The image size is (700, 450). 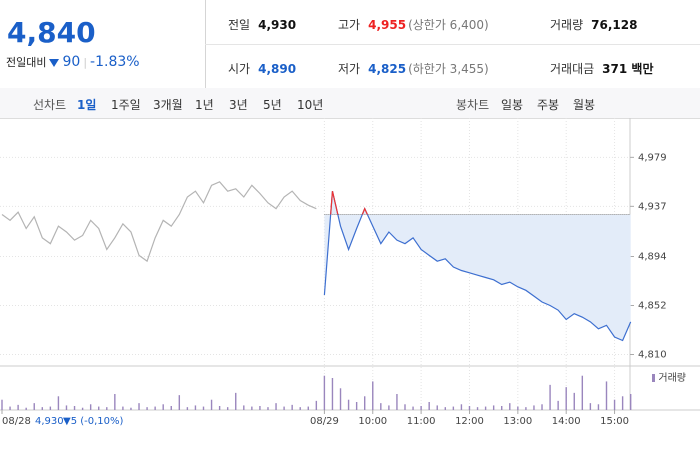 What do you see at coordinates (652, 306) in the screenshot?
I see `y-tick-label: 4,852` at bounding box center [652, 306].